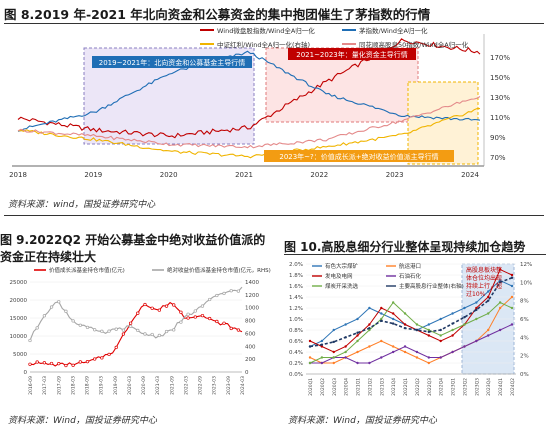 The height and width of the screenshot is (427, 550). I want to click on fig3-x-tick: 2023Q3, so click(477, 387).